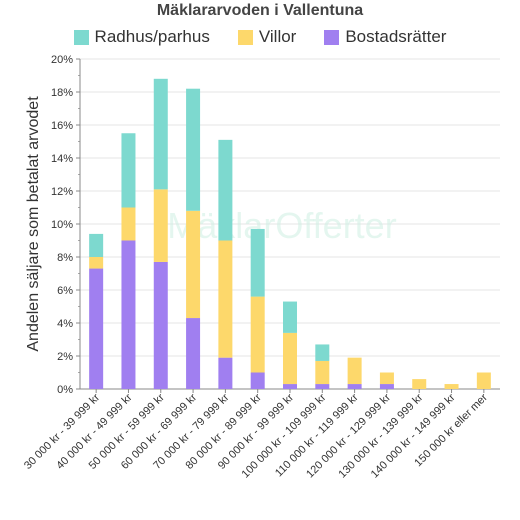 This screenshot has height=520, width=520. I want to click on chart-title: Mäklararvoden i Vallentuna, so click(260, 10).